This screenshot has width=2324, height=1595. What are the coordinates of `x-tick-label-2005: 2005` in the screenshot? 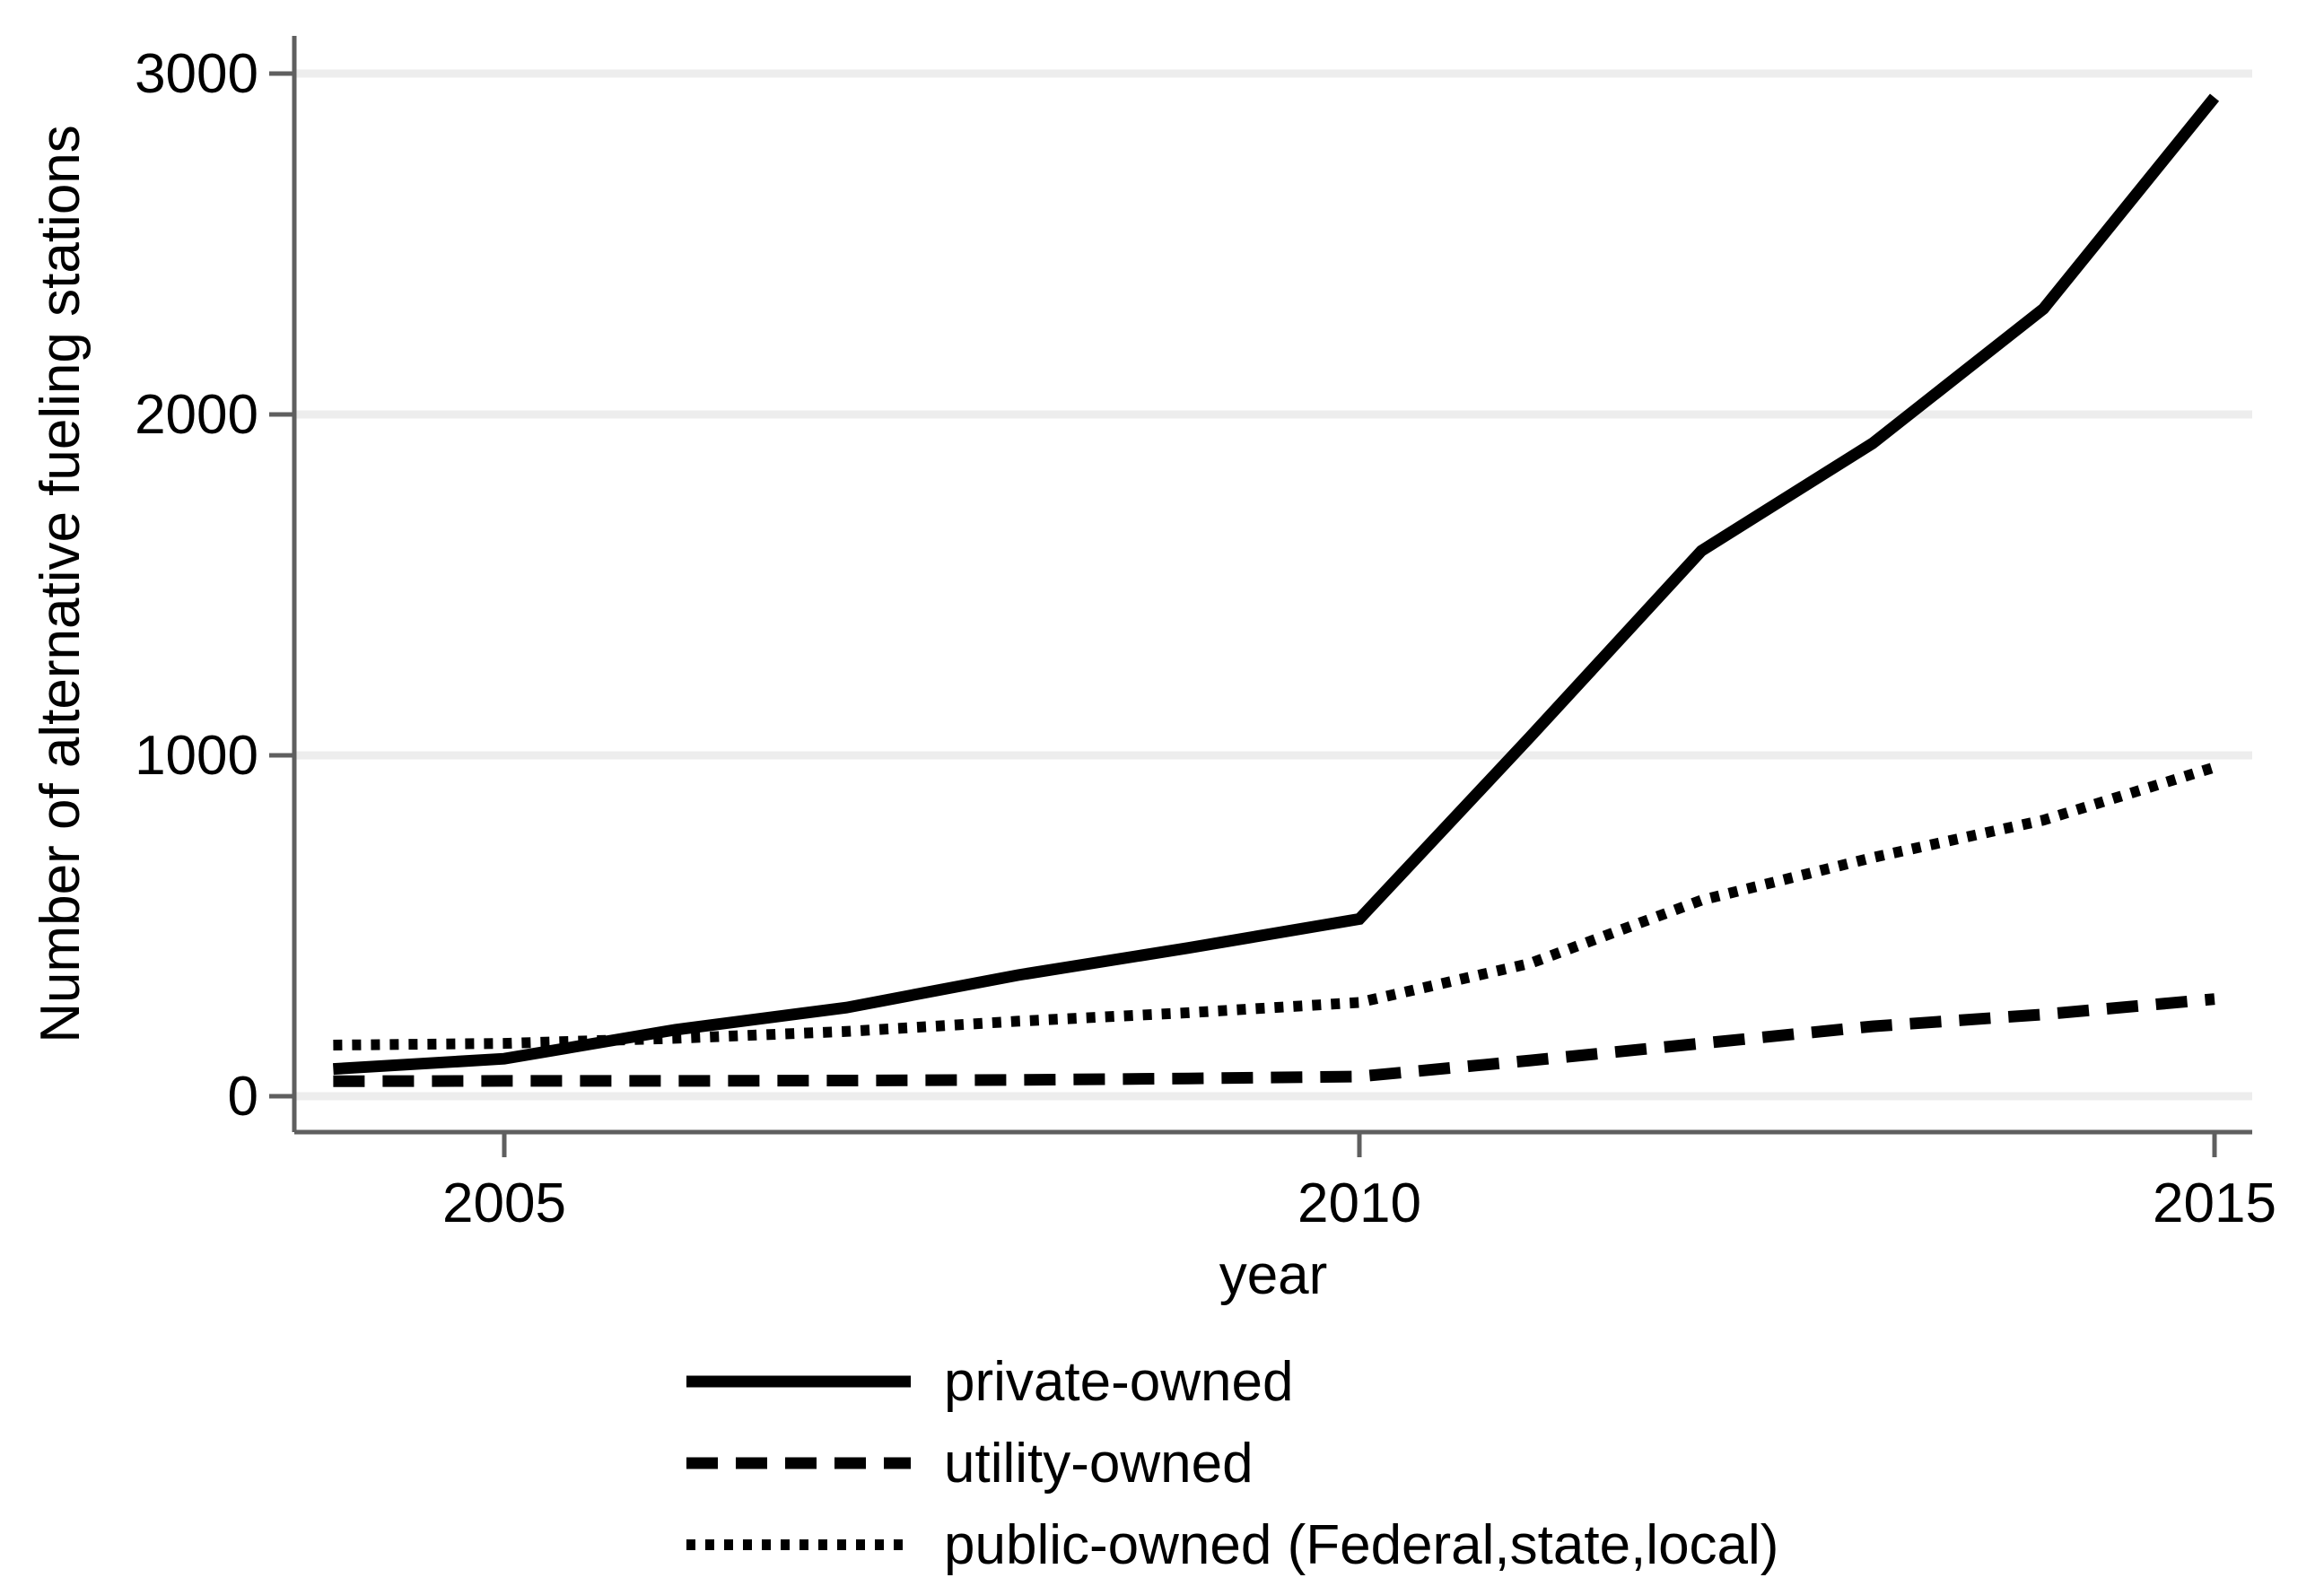 It's located at (504, 1203).